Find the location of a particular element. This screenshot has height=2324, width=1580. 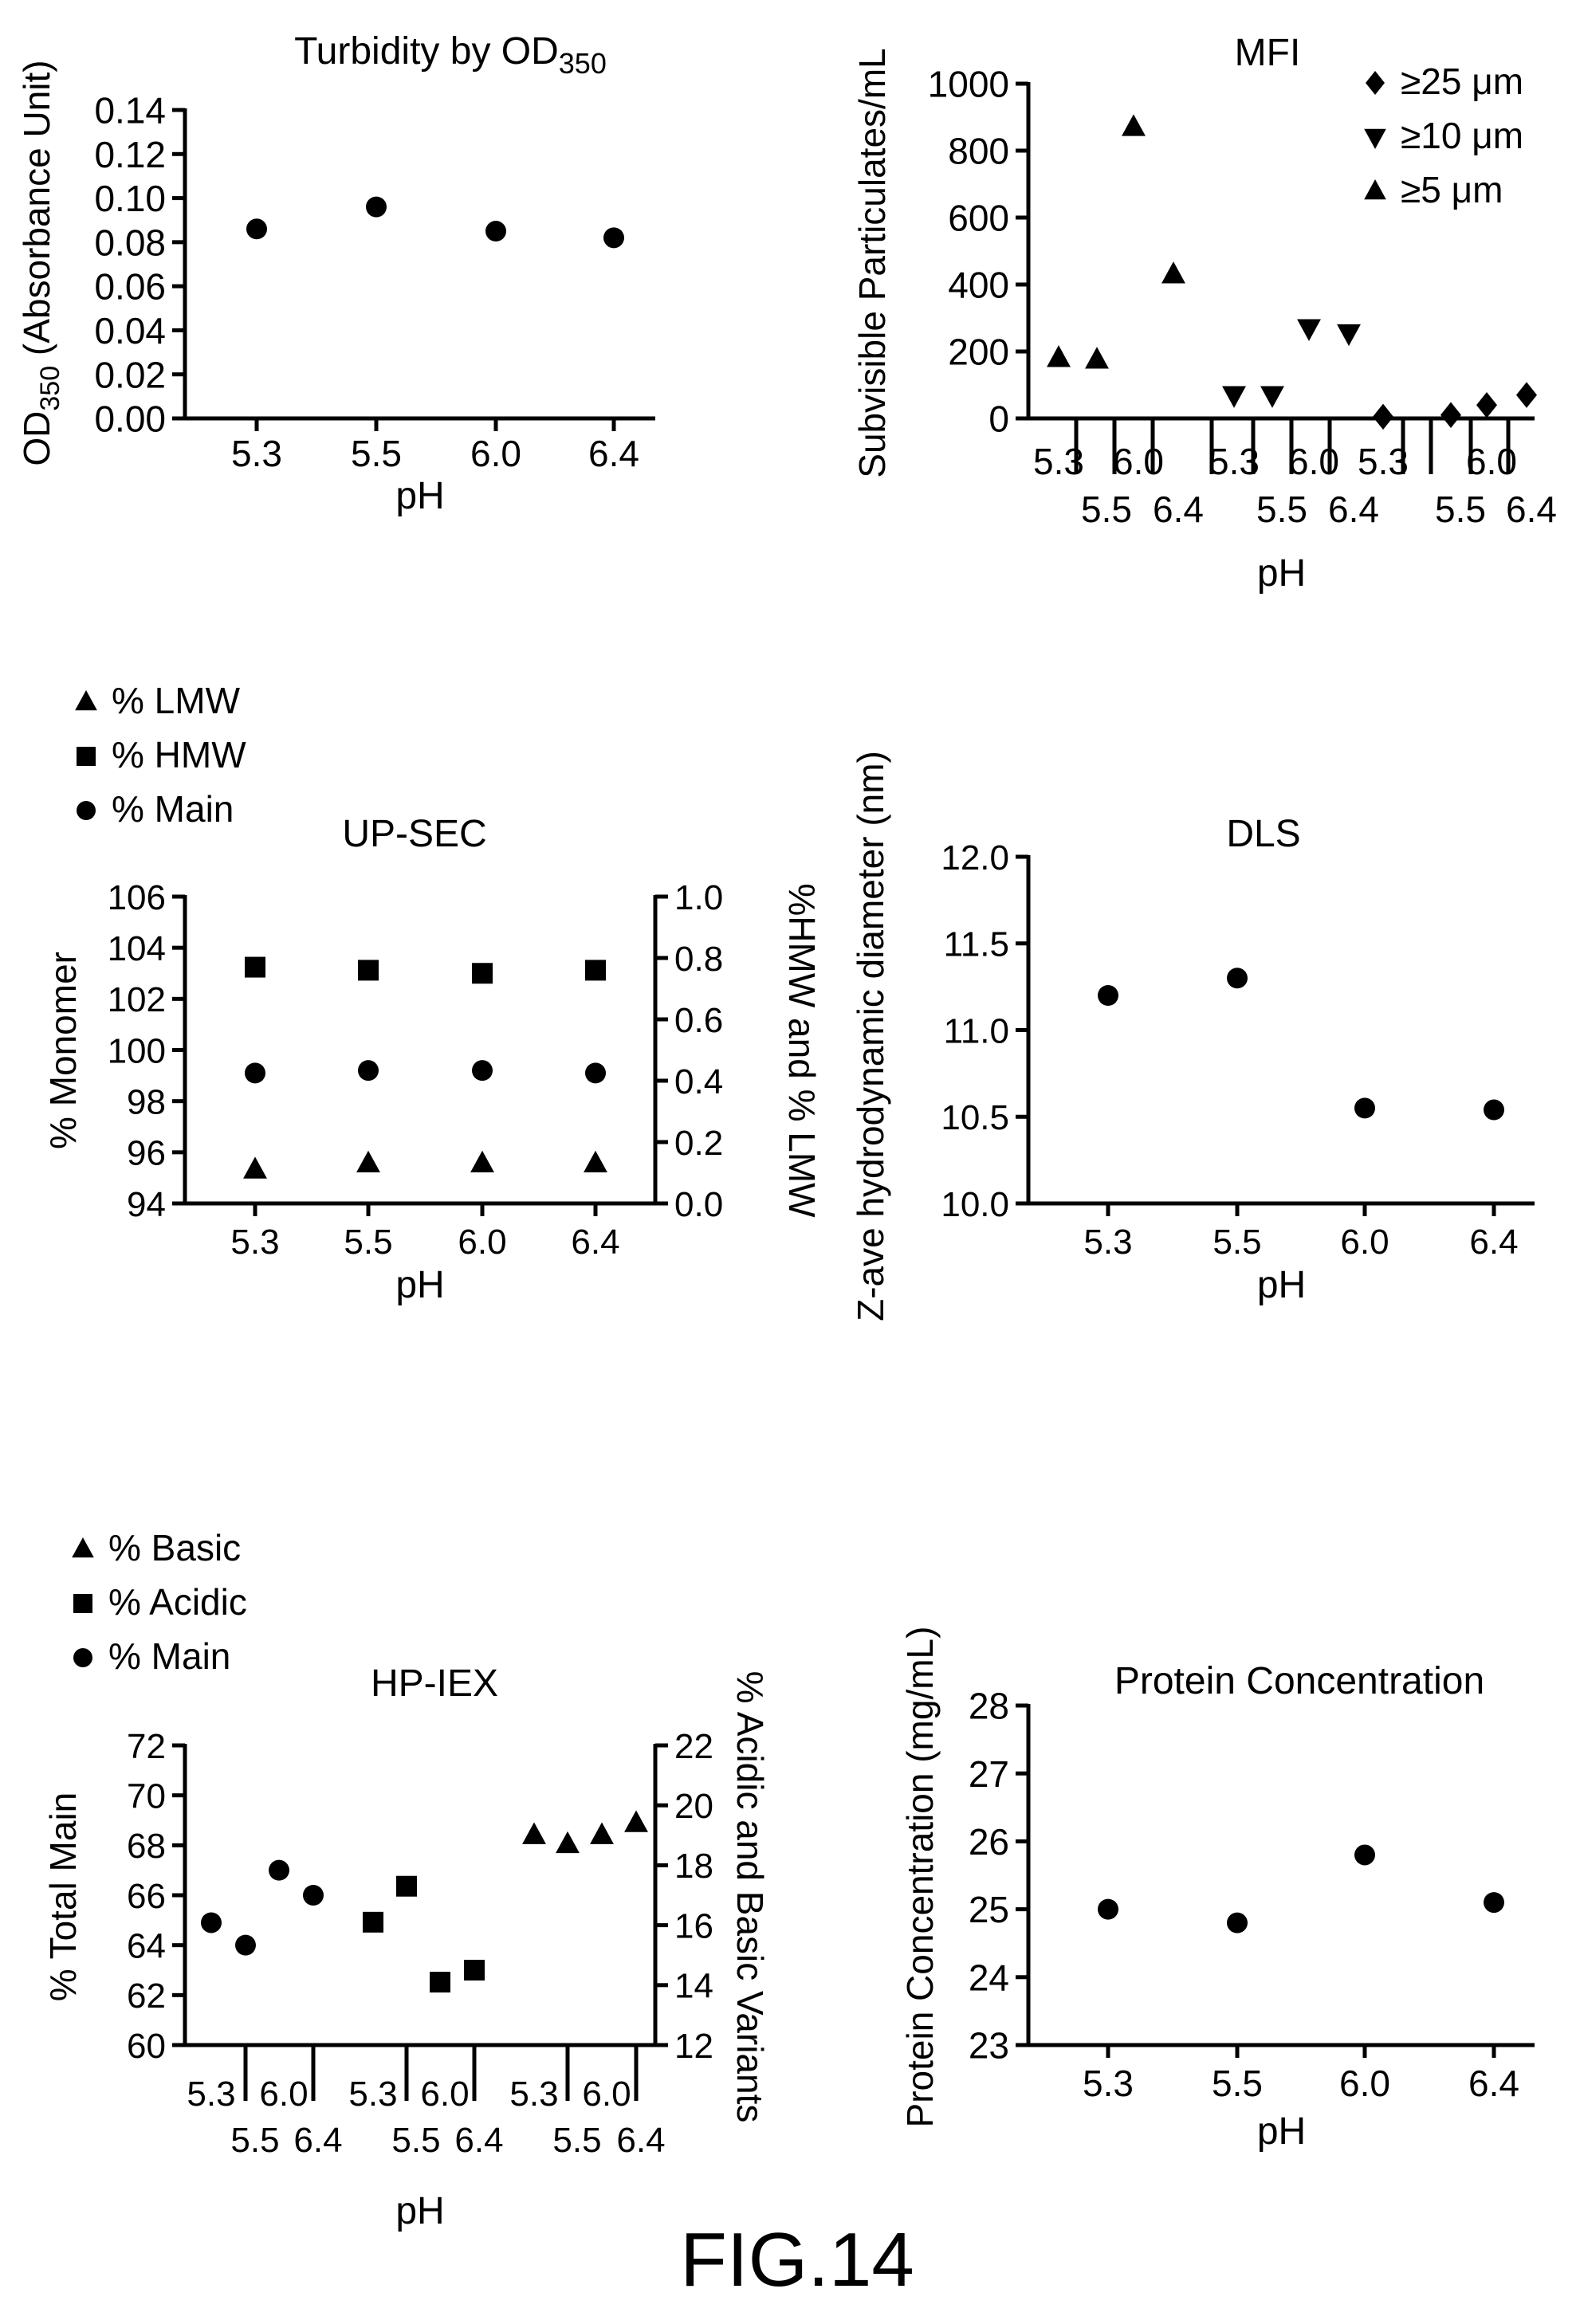

y-tick-label: 98 is located at coordinates (146, 1102).